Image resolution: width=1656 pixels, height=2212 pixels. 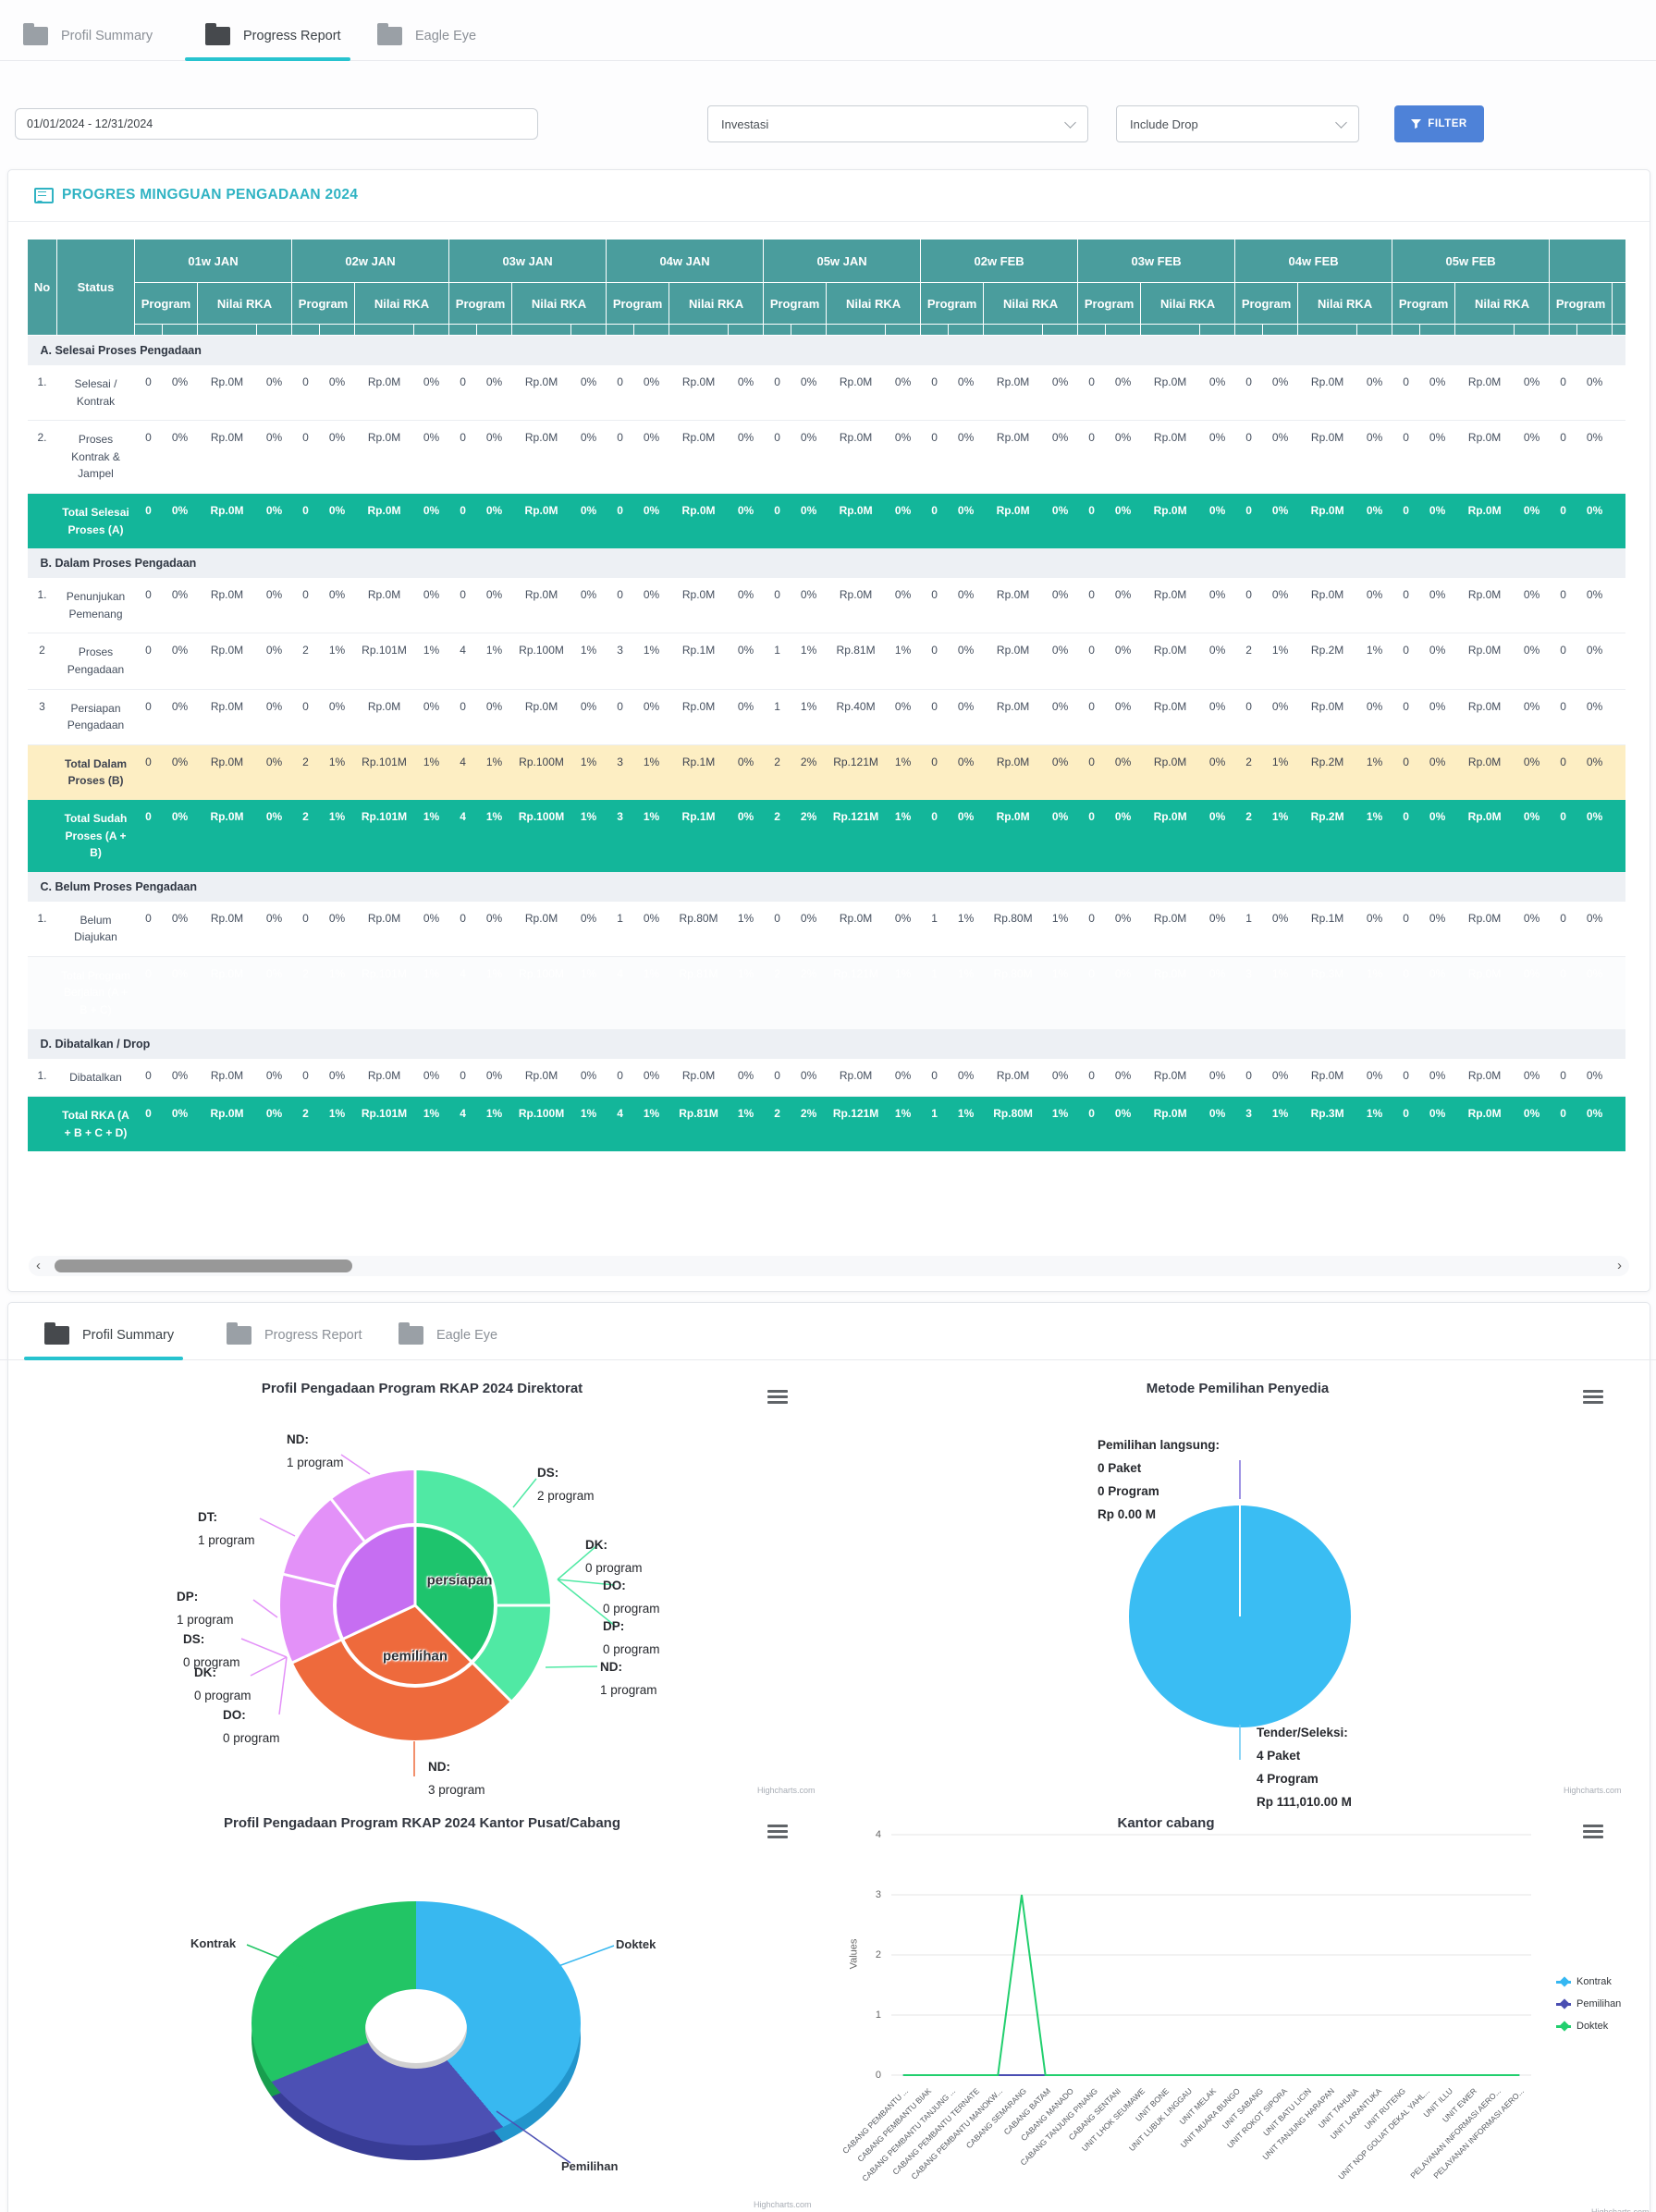 I want to click on chevron-down-icon, so click(x=1070, y=123).